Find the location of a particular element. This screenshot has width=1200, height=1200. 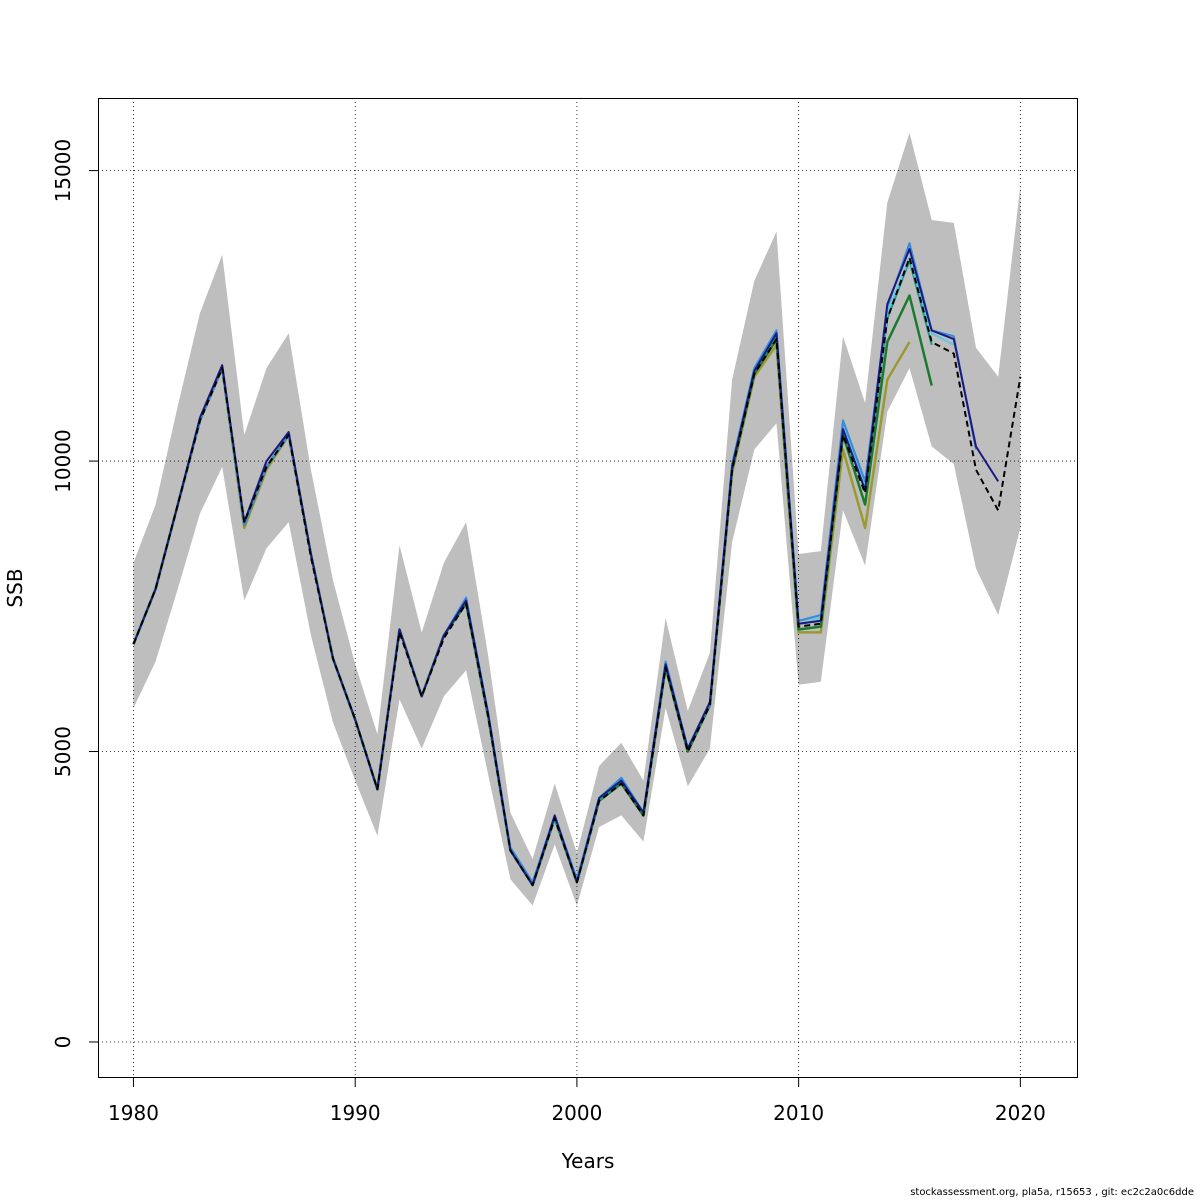

x-tick-label: 2010 is located at coordinates (798, 1113).